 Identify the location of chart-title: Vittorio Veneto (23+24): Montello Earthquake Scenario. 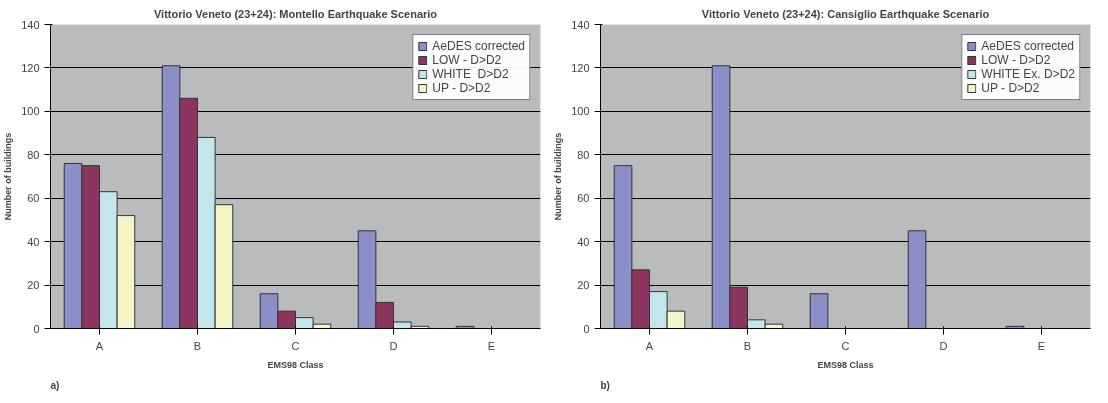
(295, 13).